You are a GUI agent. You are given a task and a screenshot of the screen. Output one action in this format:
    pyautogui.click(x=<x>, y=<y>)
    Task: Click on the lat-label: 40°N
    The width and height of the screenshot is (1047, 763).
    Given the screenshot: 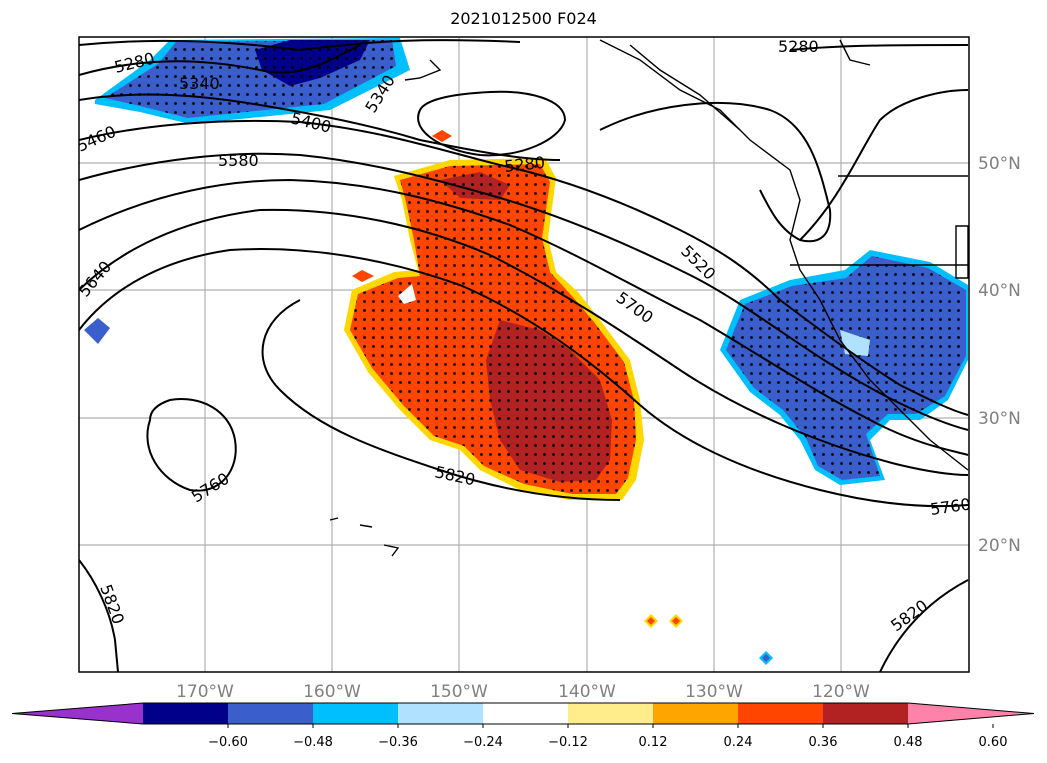 What is the action you would take?
    pyautogui.click(x=999, y=291)
    